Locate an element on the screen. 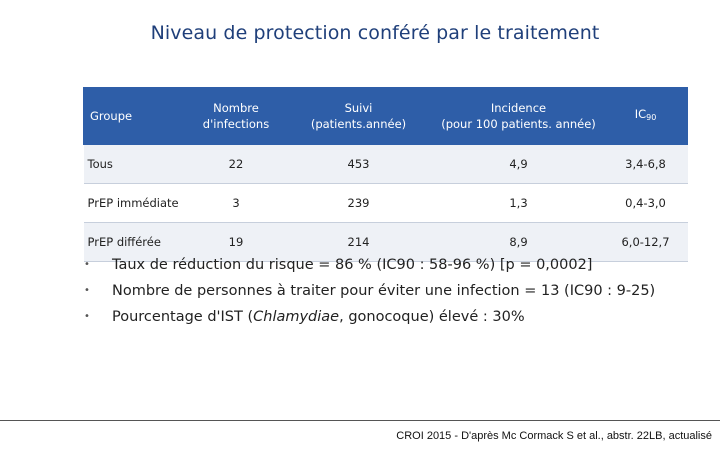 The width and height of the screenshot is (720, 450). header-nombre: Nombre d'infections is located at coordinates (236, 116).